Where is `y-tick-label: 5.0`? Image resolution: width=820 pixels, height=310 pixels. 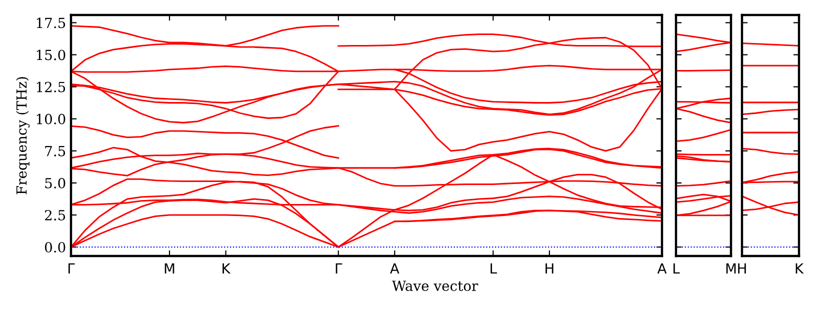
y-tick-label: 5.0 is located at coordinates (55, 183).